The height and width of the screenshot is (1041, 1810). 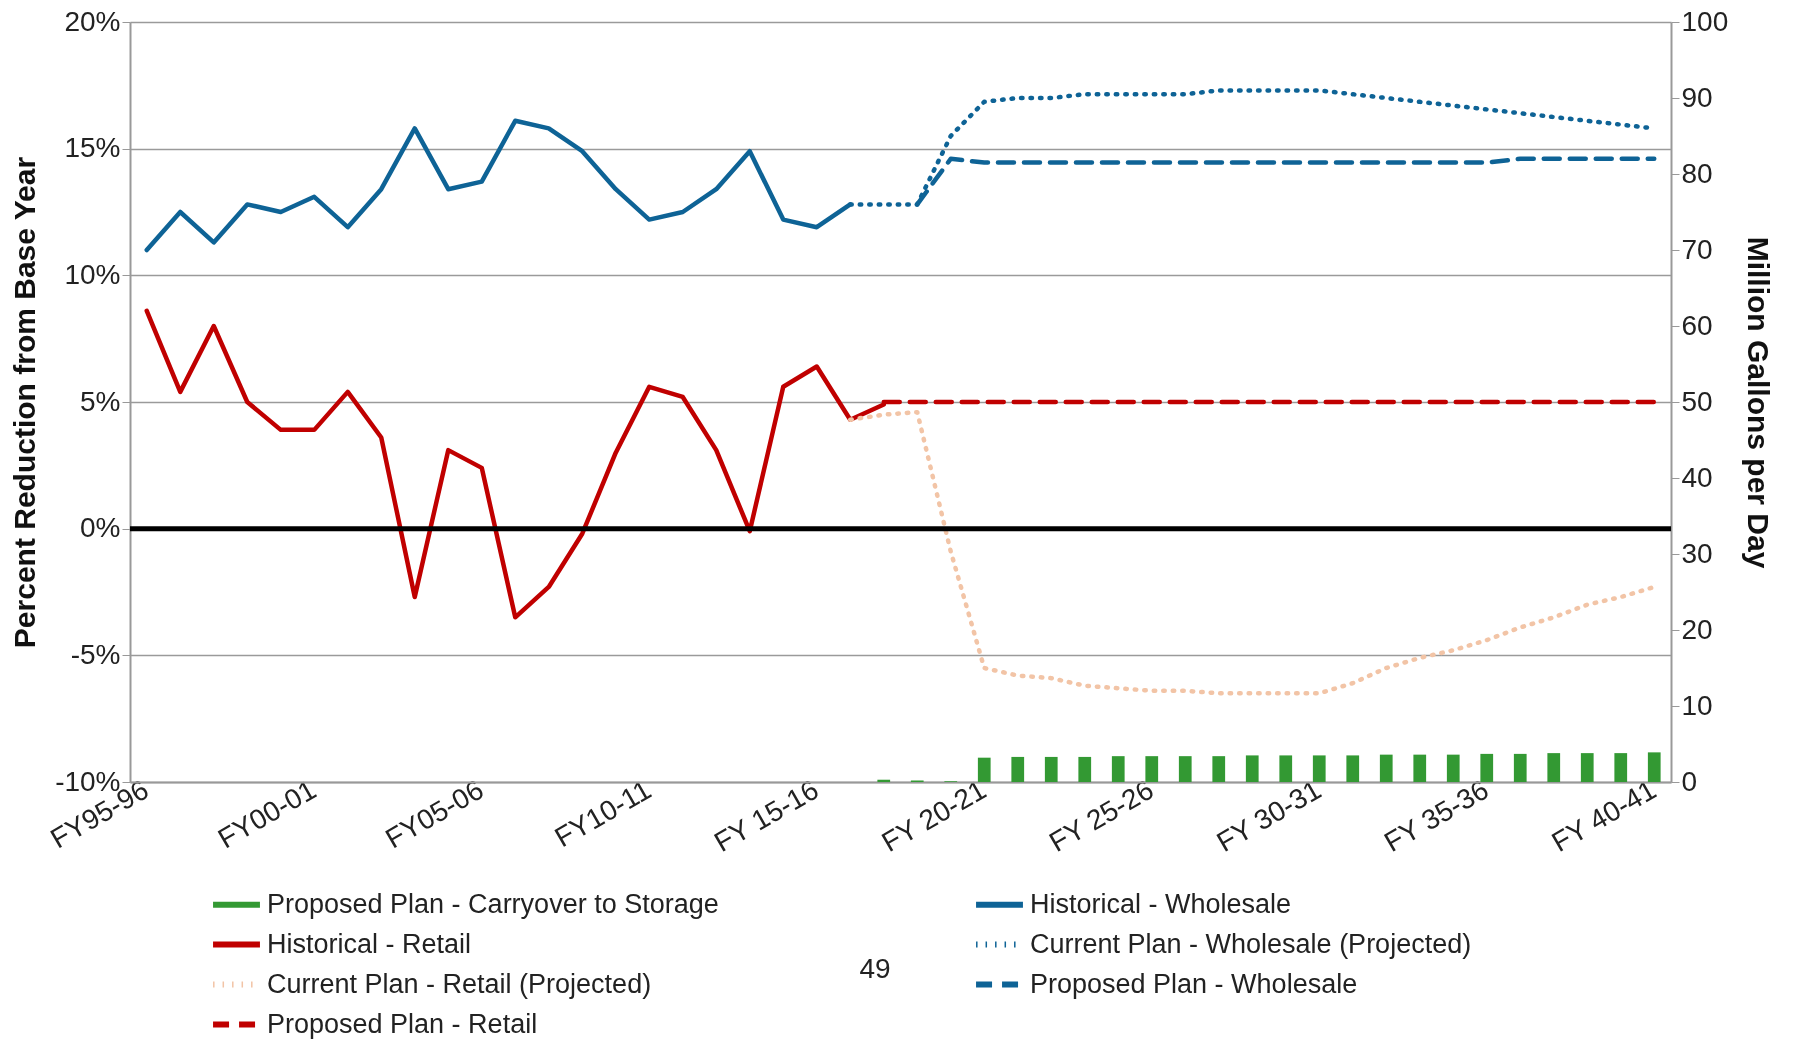 What do you see at coordinates (1697, 325) in the screenshot?
I see `y2-tick-label: 60` at bounding box center [1697, 325].